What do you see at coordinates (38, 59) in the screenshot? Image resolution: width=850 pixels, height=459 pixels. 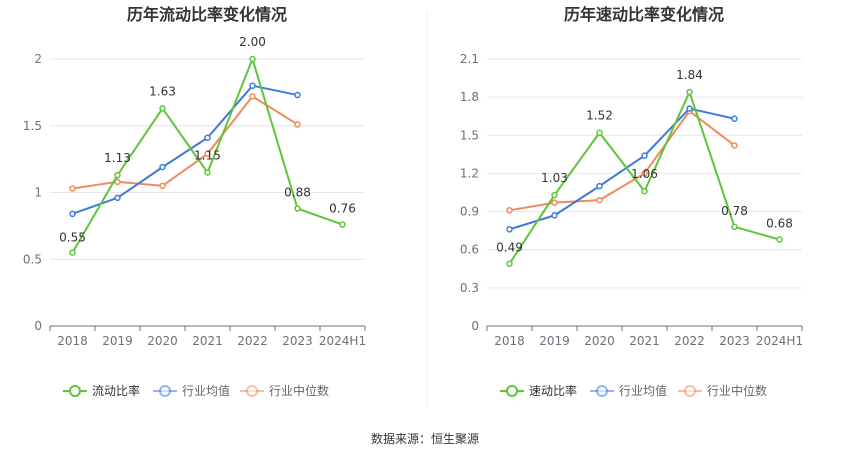 I see `y-tick-label: 2` at bounding box center [38, 59].